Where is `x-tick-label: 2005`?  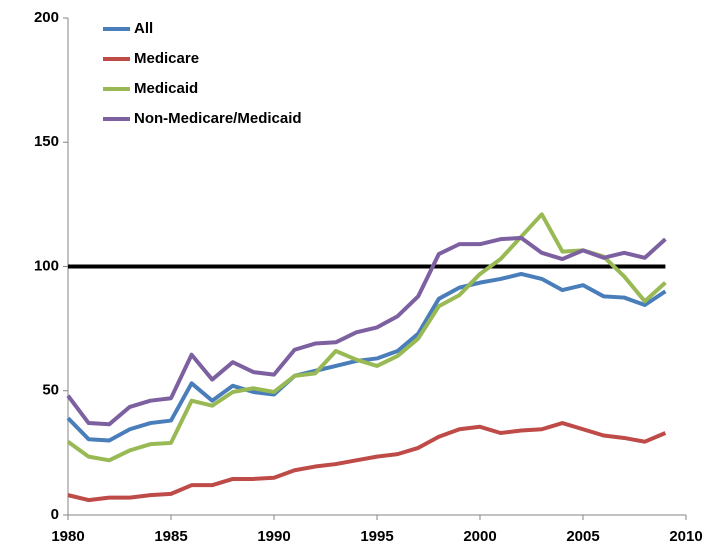
x-tick-label: 2005 is located at coordinates (582, 536).